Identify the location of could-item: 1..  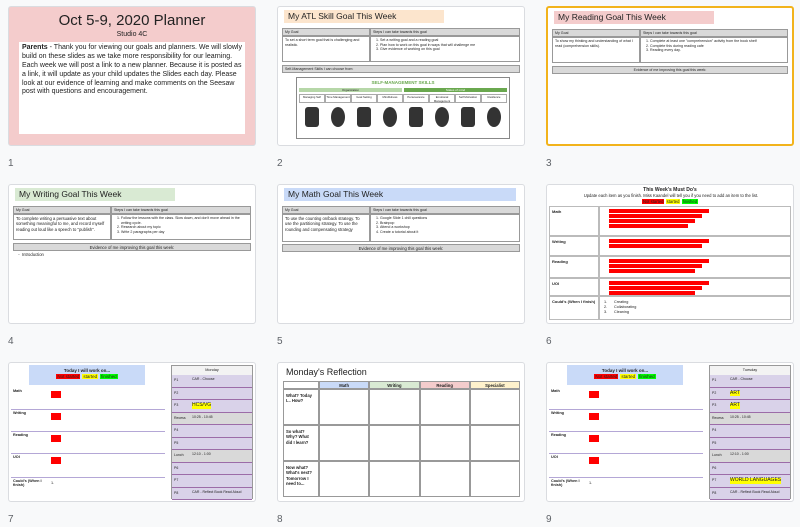
(53, 483).